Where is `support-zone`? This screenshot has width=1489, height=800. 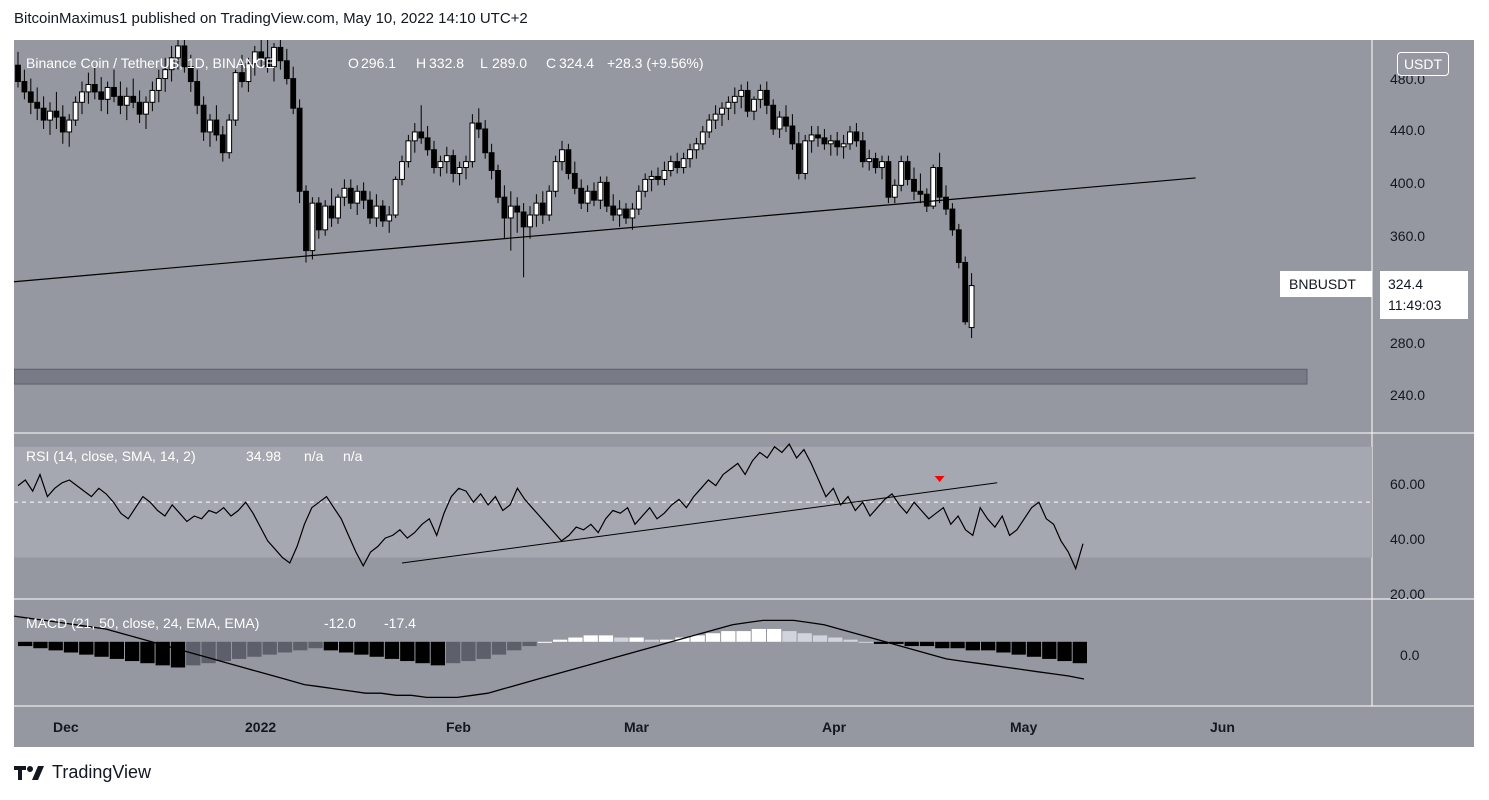
support-zone is located at coordinates (661, 376).